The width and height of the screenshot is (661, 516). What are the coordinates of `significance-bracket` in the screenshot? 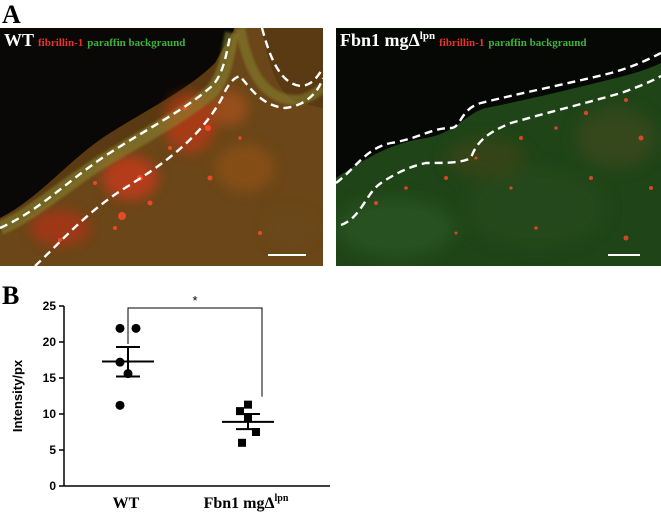 It's located at (195, 352).